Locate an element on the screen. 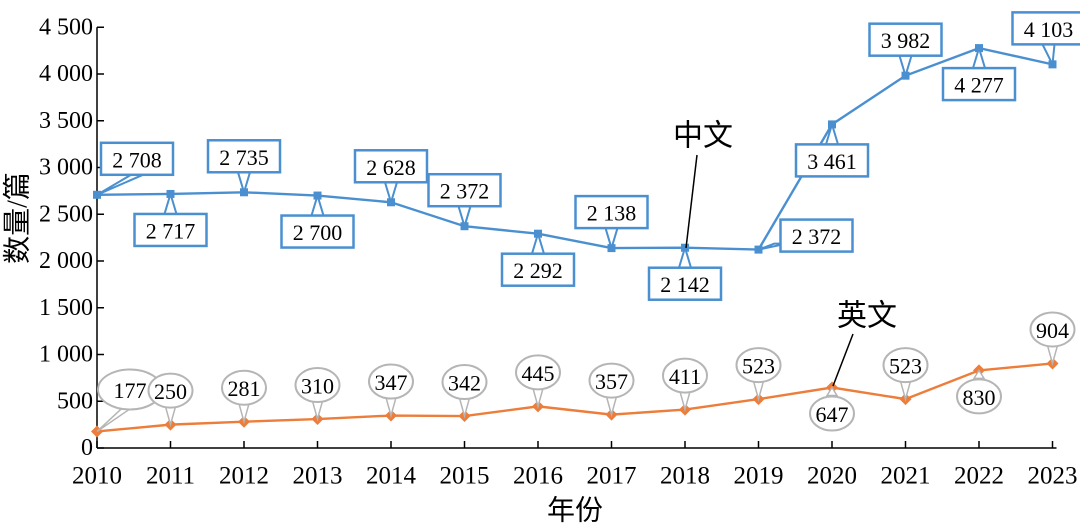 The height and width of the screenshot is (526, 1080). y-tick-label: 500 is located at coordinates (75, 401).